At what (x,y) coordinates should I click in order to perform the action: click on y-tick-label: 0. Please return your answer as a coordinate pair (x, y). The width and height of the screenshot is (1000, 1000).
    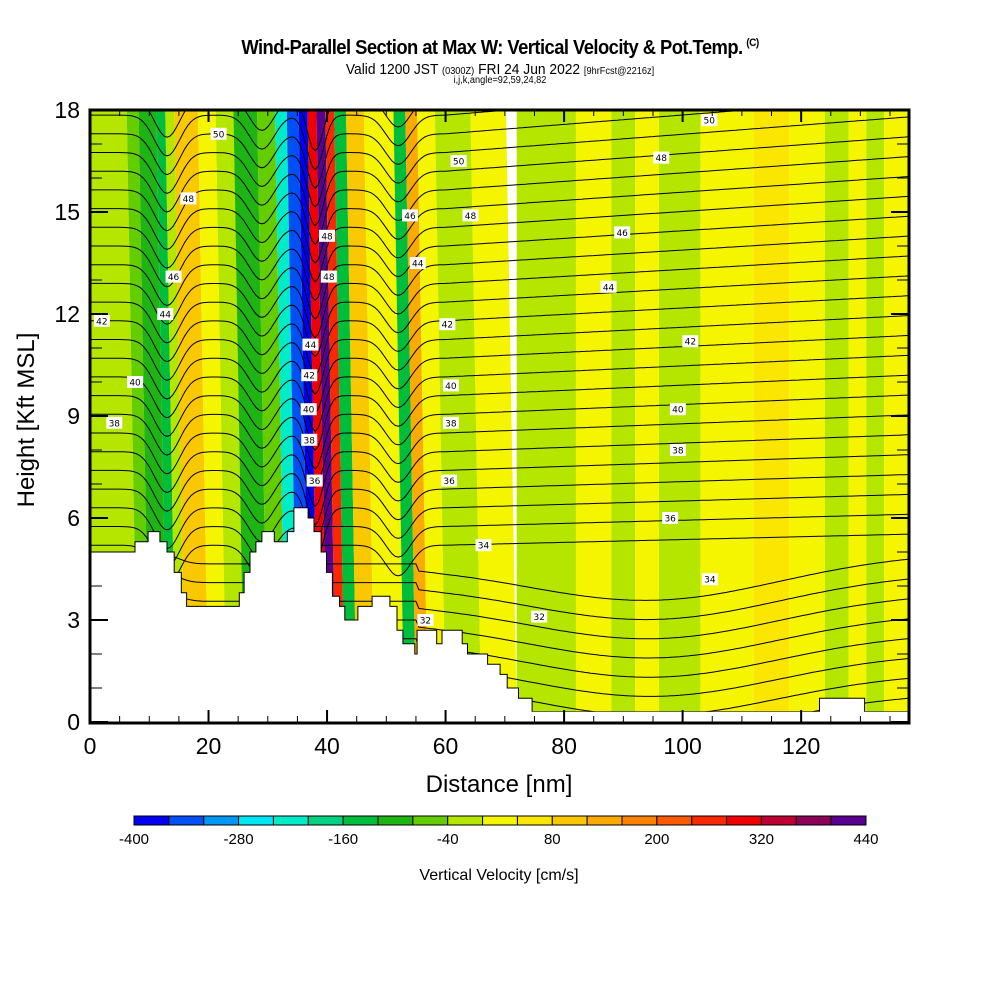
    Looking at the image, I should click on (73, 722).